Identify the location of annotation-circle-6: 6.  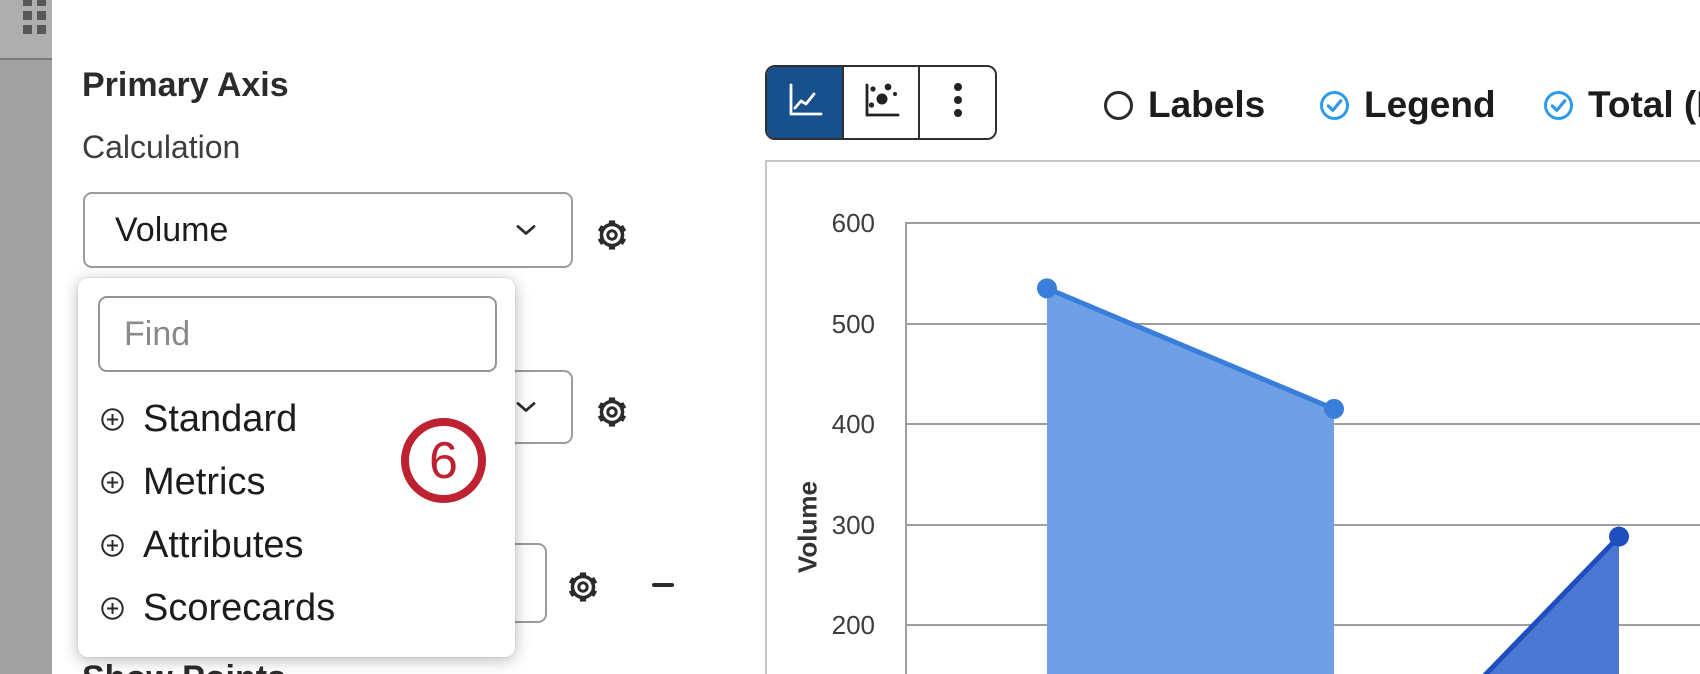
(443, 460).